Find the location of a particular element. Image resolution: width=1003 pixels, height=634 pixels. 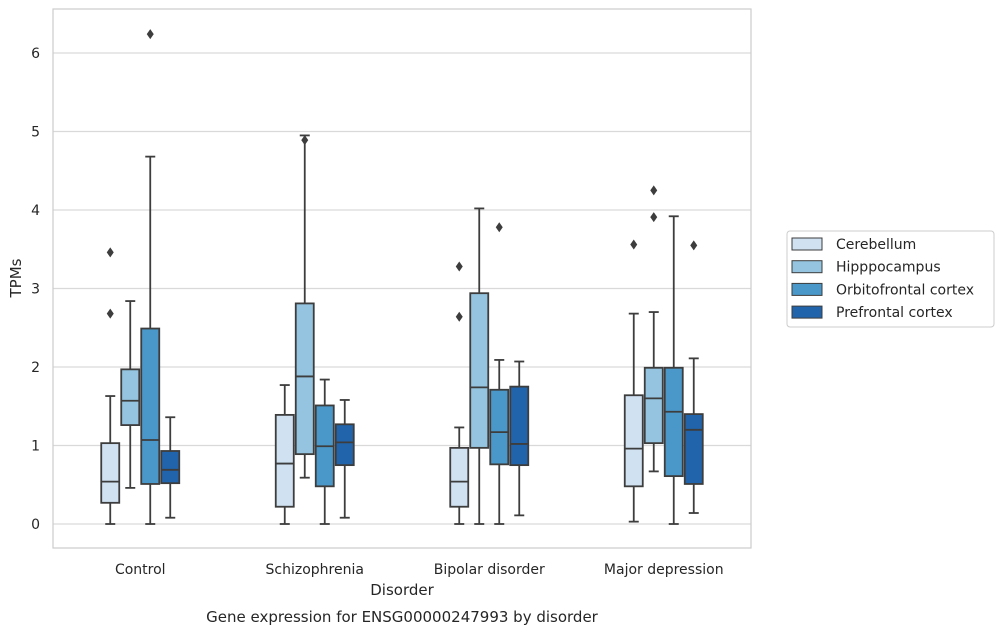

legend-label: Cerebellum is located at coordinates (876, 245).